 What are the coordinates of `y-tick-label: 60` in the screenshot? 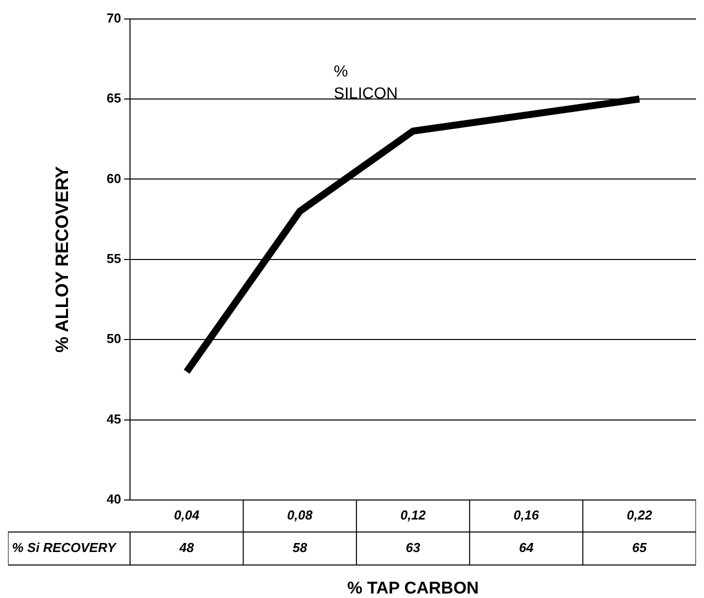 It's located at (114, 178).